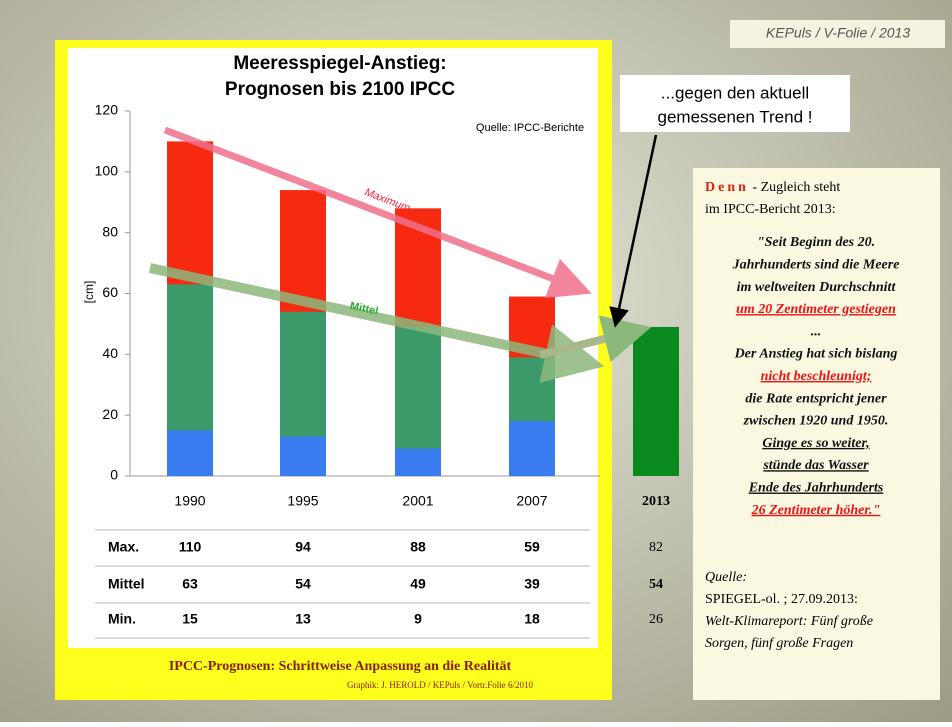  What do you see at coordinates (531, 501) in the screenshot?
I see `x-tick-label: 2007` at bounding box center [531, 501].